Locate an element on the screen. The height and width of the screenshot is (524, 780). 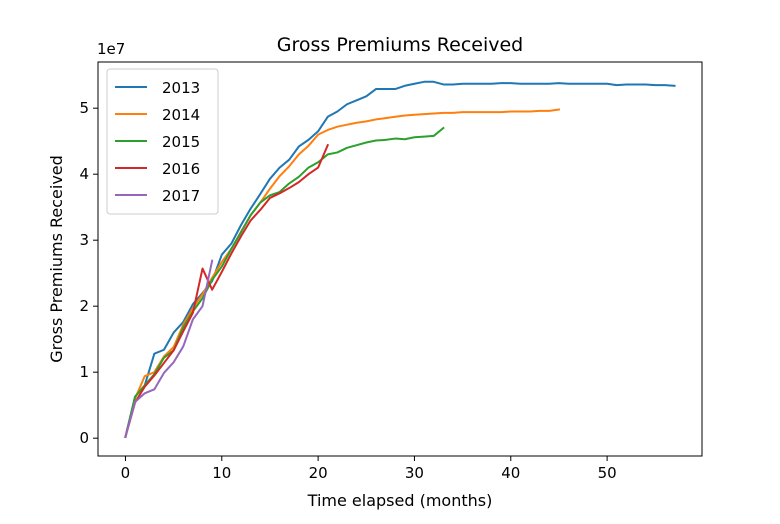
x-tick-label: 30 is located at coordinates (414, 473).